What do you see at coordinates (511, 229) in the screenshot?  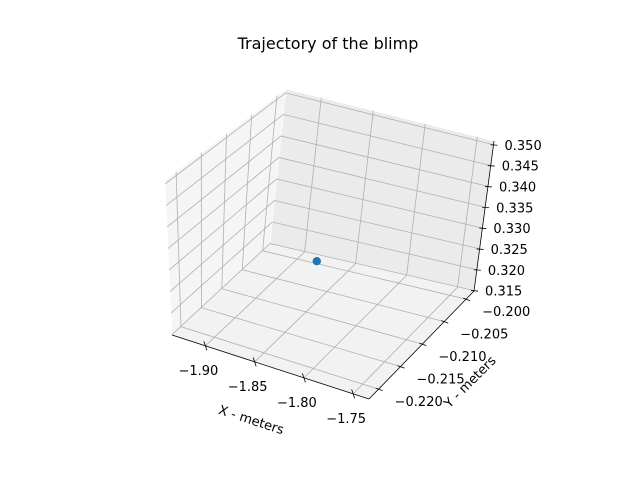 I see `z-tick-label: 0.330` at bounding box center [511, 229].